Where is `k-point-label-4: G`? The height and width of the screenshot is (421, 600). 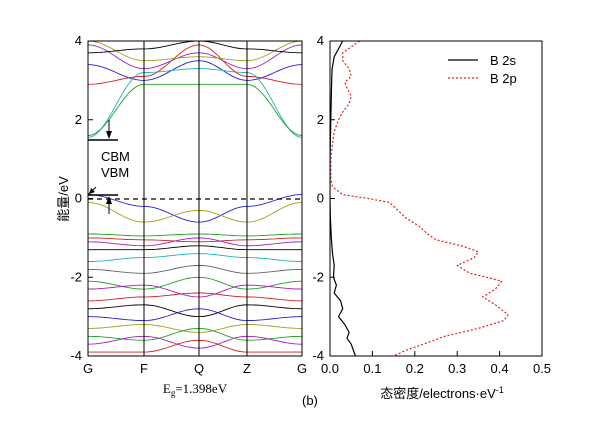
k-point-label-4: G is located at coordinates (302, 368).